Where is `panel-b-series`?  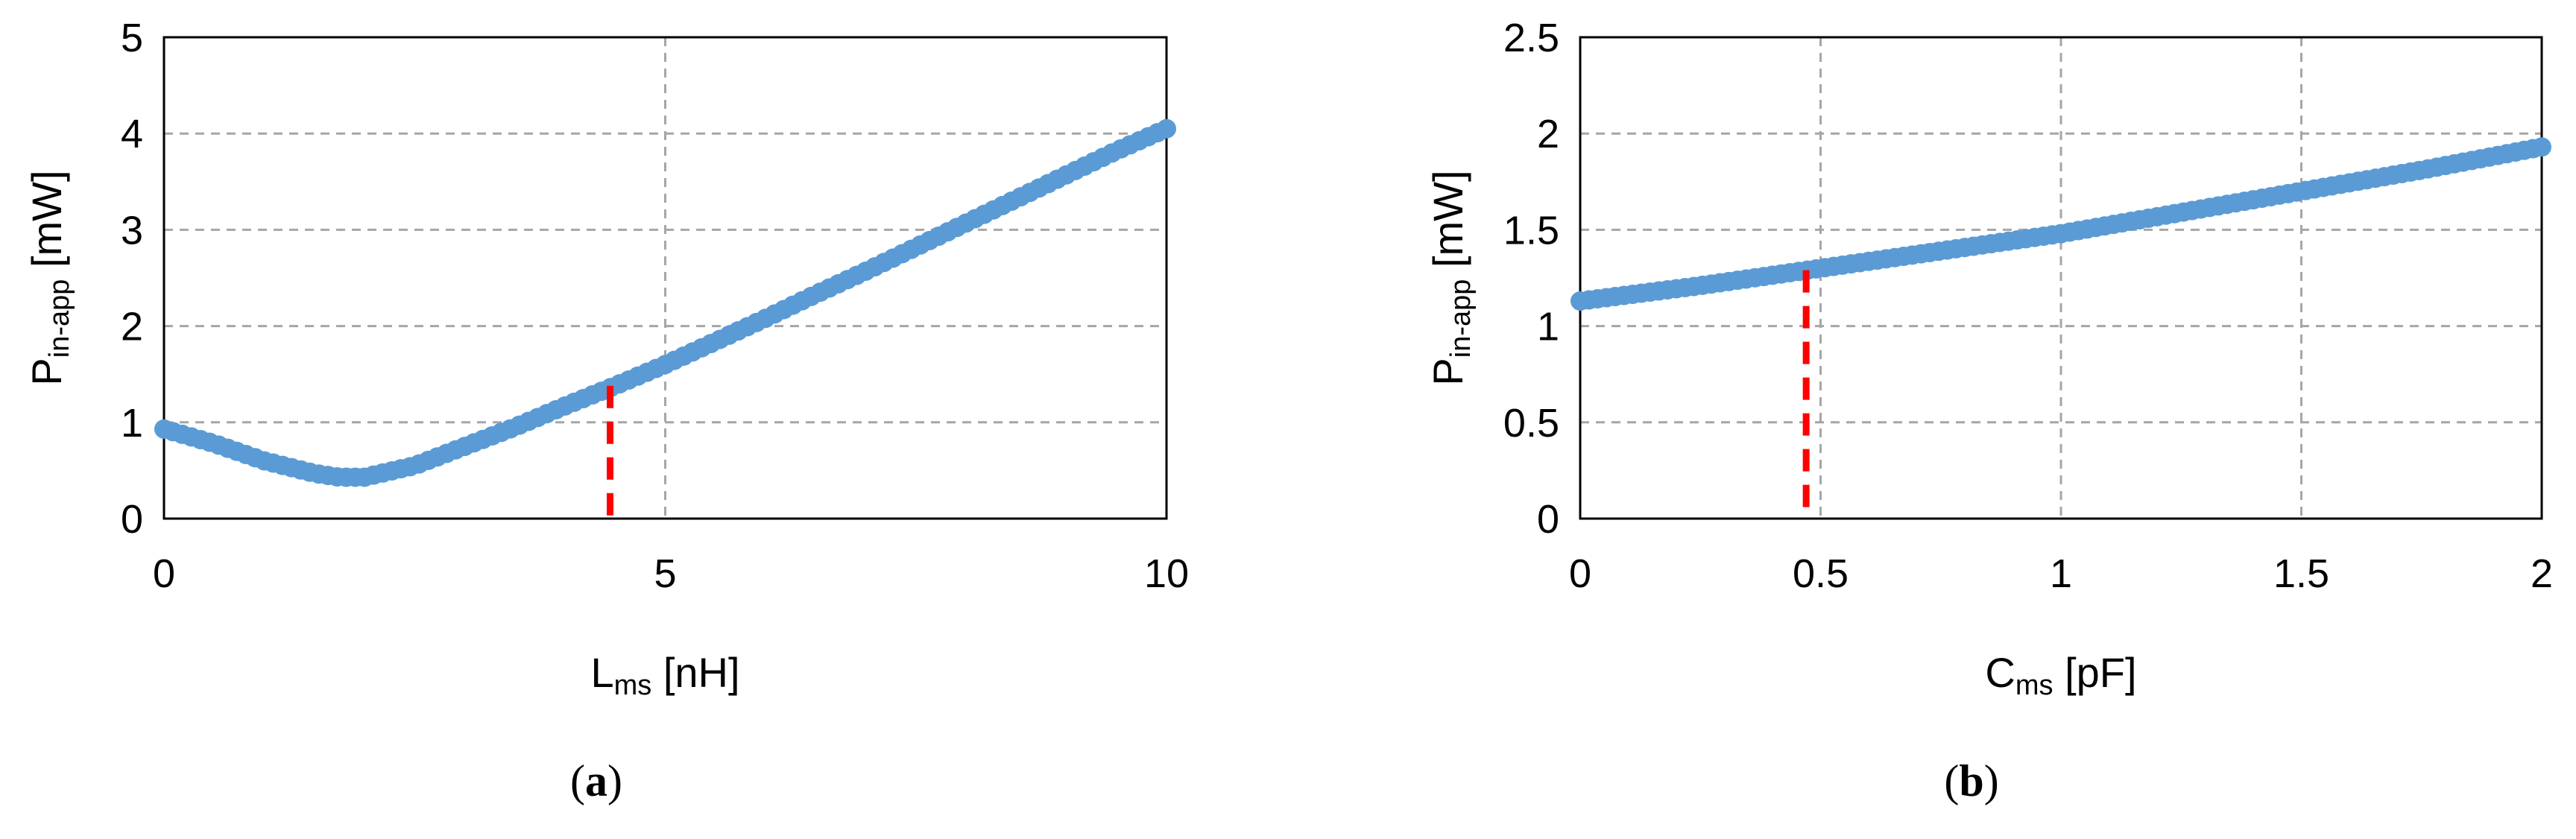
panel-b-series is located at coordinates (2060, 224).